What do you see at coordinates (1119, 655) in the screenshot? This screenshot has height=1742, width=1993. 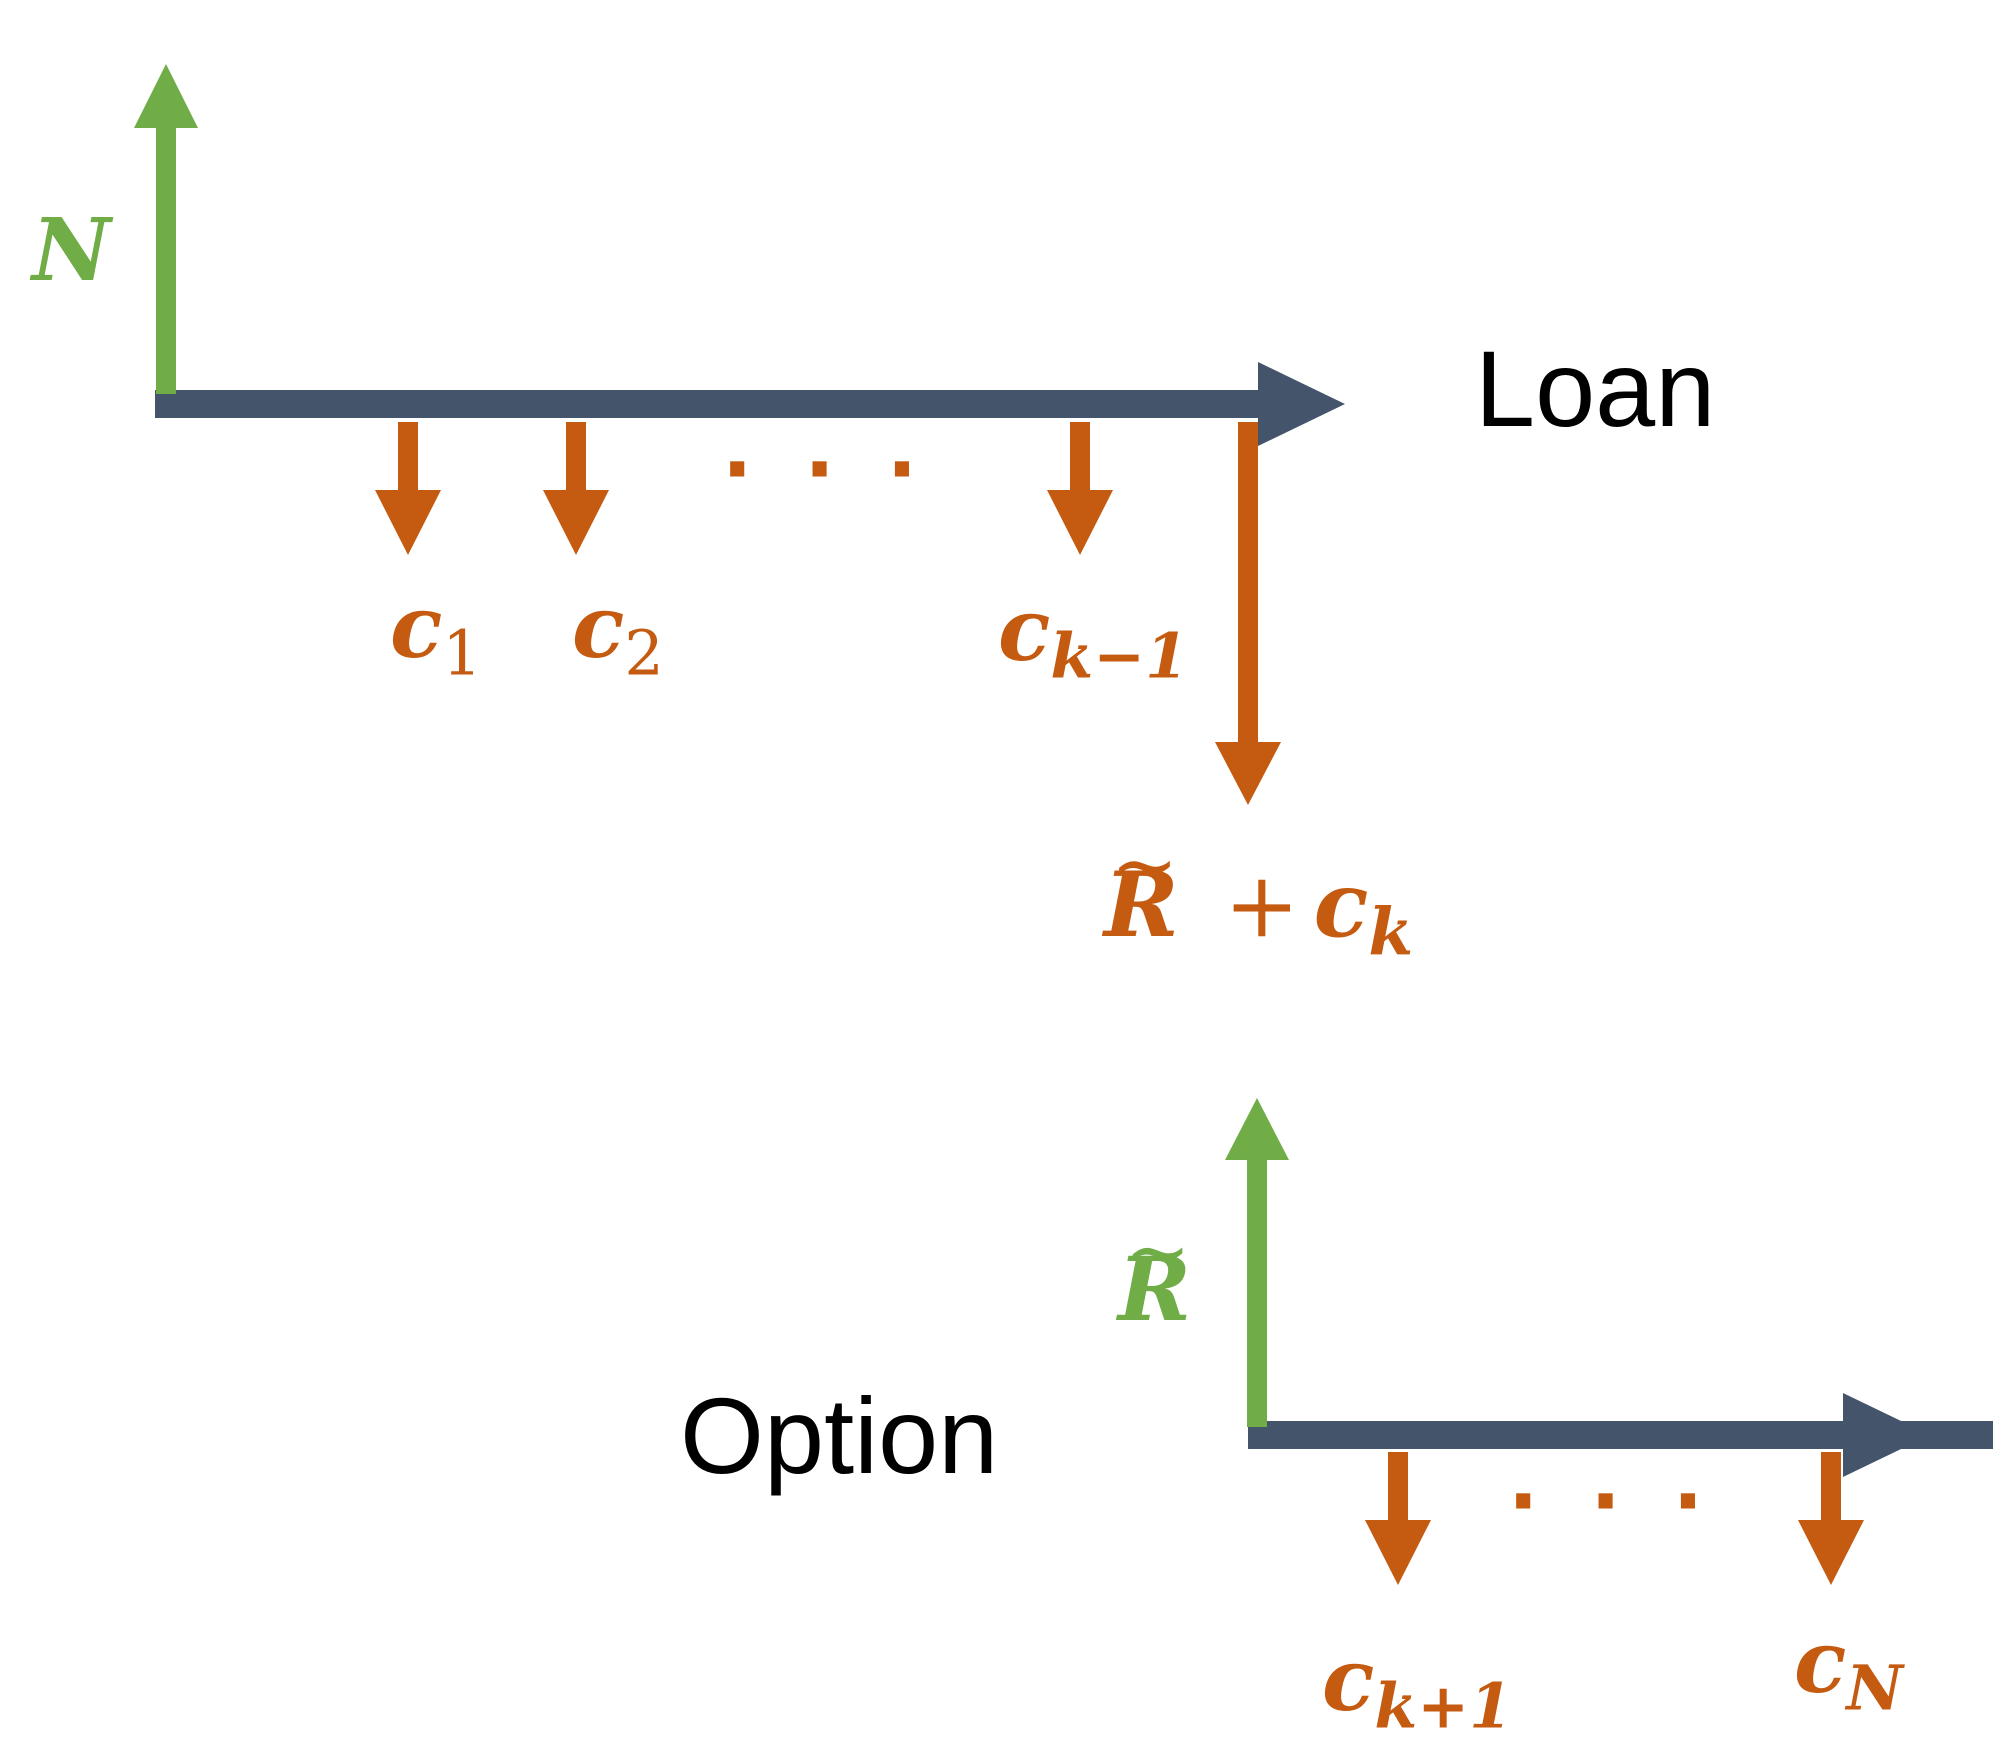 I see `subscript: k−1` at bounding box center [1119, 655].